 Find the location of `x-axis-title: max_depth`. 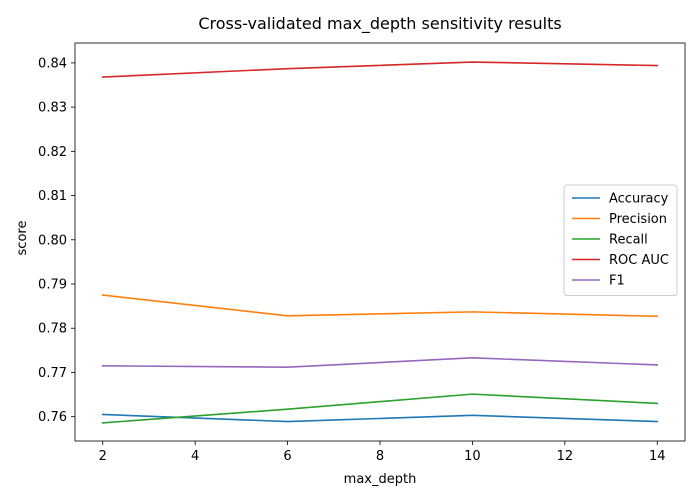

x-axis-title: max_depth is located at coordinates (380, 479).